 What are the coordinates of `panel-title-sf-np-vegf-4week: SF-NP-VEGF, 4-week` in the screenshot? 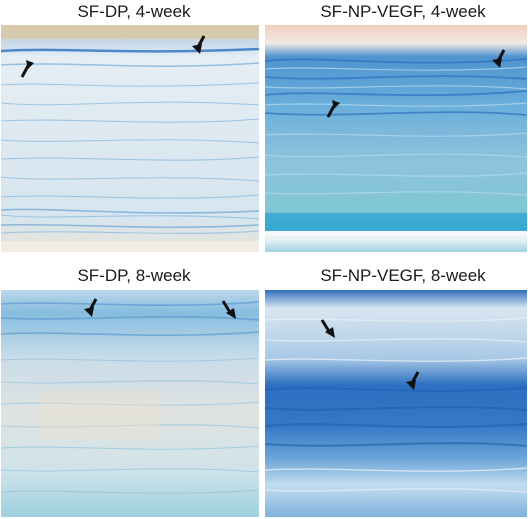 It's located at (403, 11).